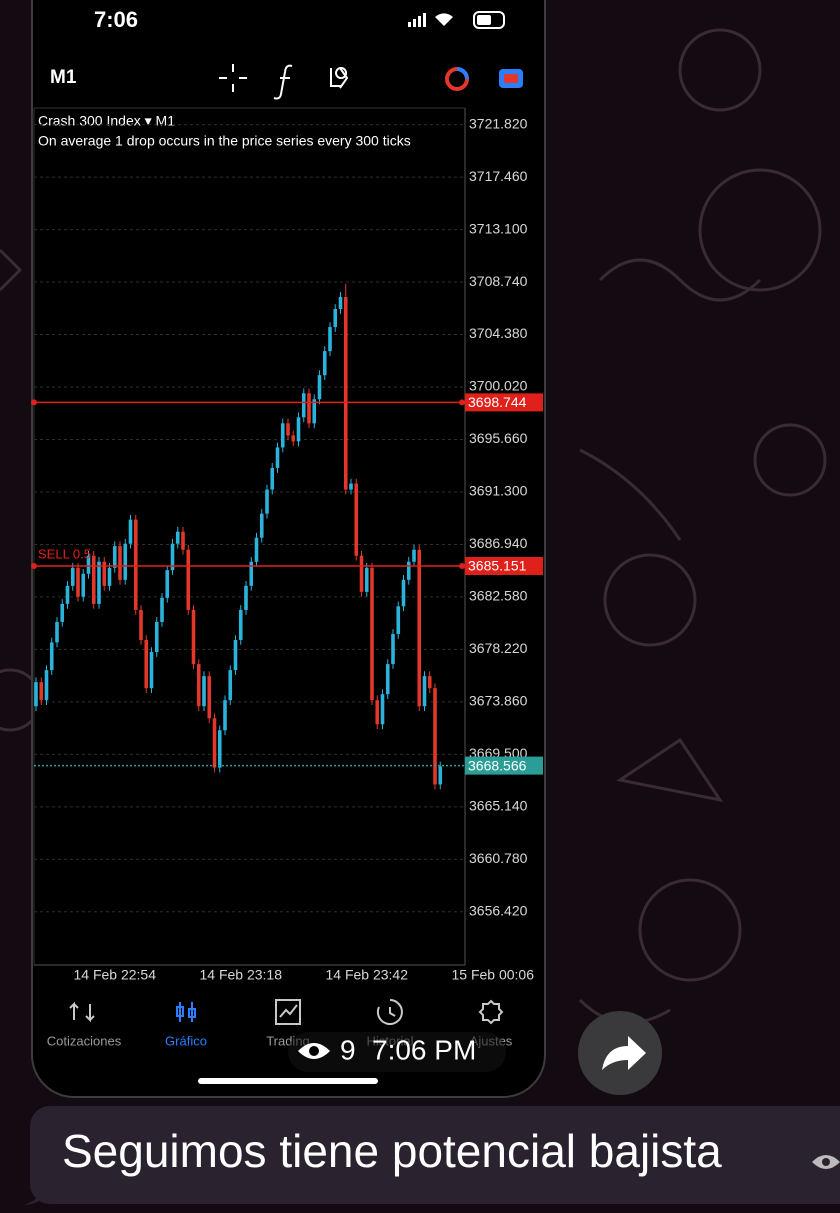 Image resolution: width=840 pixels, height=1213 pixels. What do you see at coordinates (498, 858) in the screenshot?
I see `y-tick-label: 3660.780` at bounding box center [498, 858].